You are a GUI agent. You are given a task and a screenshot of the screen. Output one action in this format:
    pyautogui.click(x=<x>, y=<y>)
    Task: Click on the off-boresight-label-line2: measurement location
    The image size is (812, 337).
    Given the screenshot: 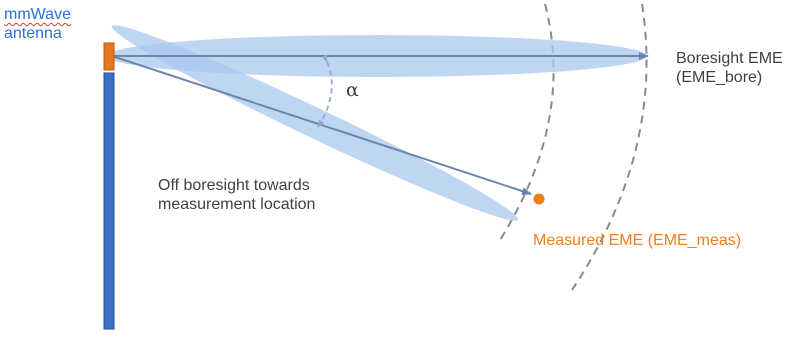 What is the action you would take?
    pyautogui.click(x=237, y=204)
    